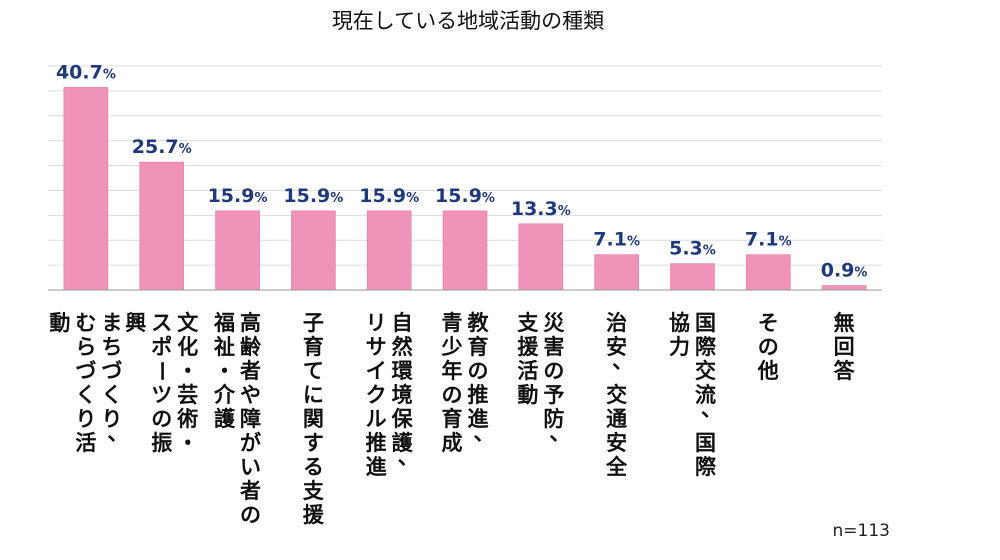 The image size is (1000, 560). I want to click on category-char: ポ, so click(161, 347).